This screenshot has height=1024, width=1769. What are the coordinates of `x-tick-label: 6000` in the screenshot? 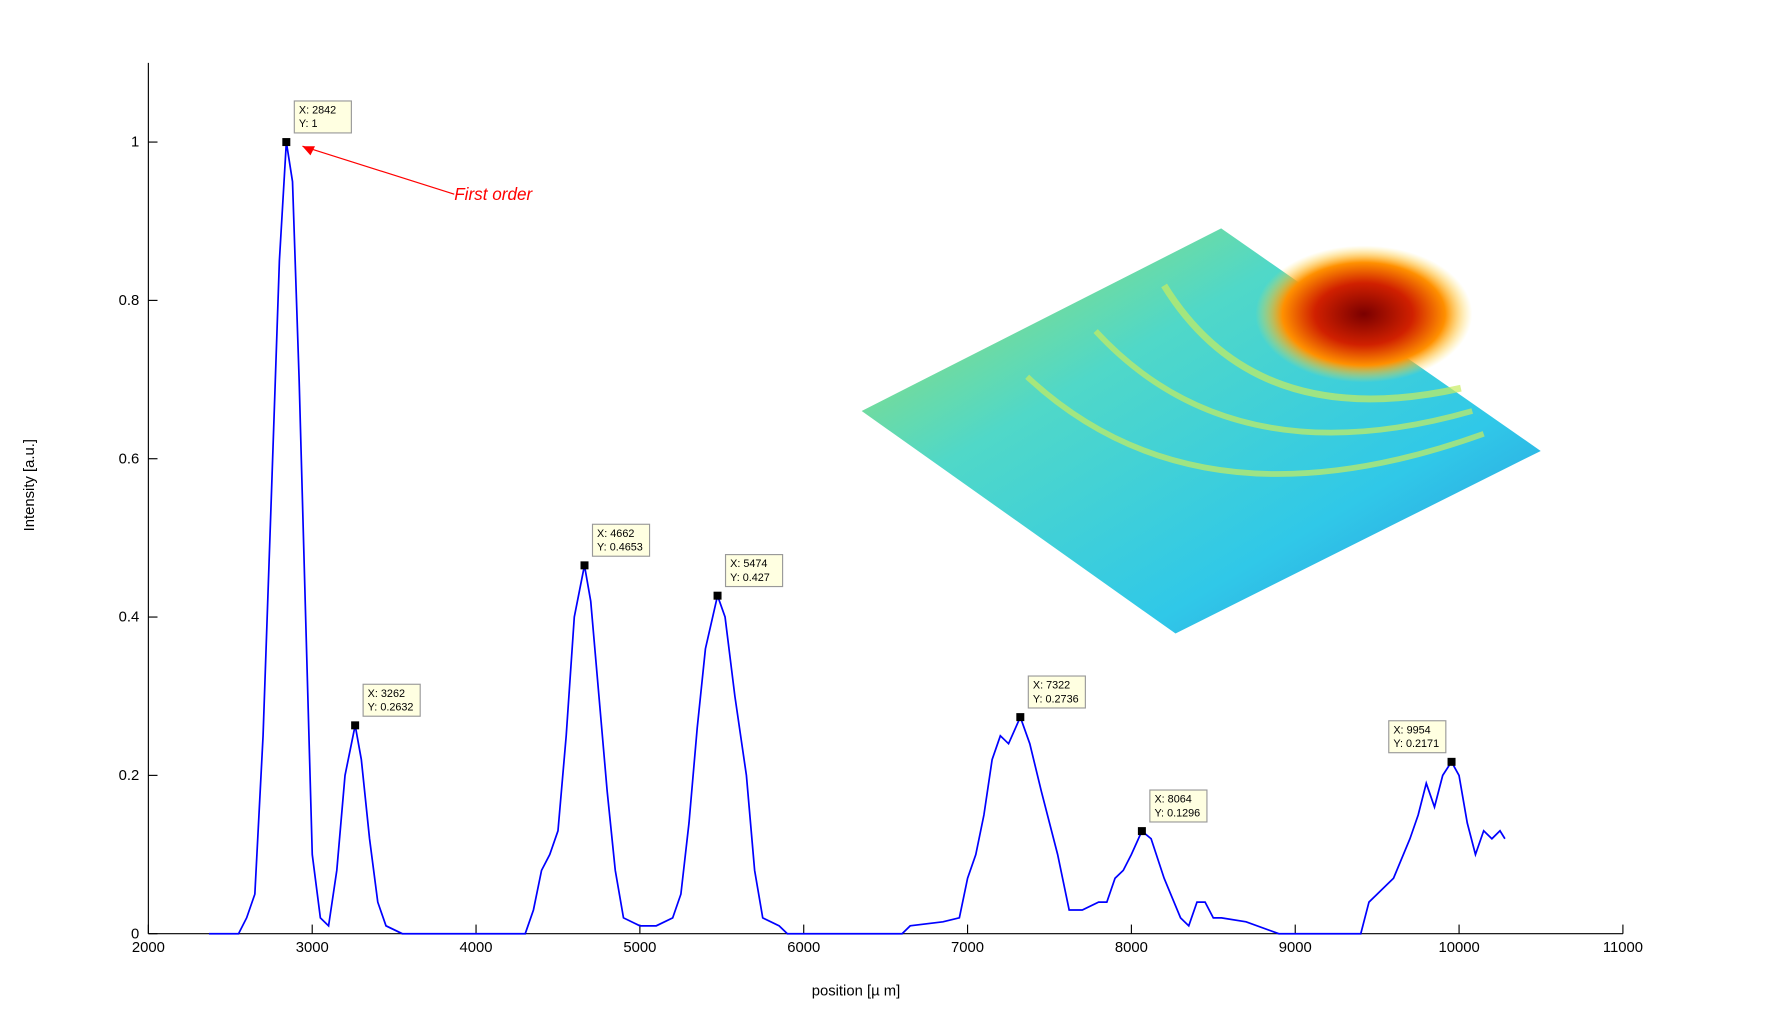 It's located at (803, 948).